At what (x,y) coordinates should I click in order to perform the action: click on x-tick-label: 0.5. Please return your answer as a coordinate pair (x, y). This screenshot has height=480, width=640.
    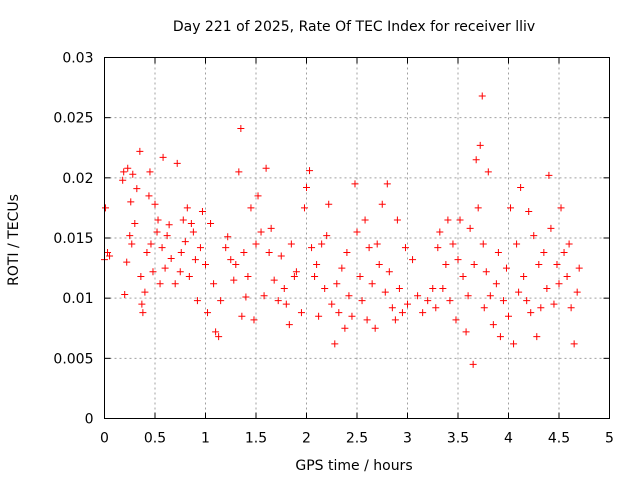
    Looking at the image, I should click on (155, 439).